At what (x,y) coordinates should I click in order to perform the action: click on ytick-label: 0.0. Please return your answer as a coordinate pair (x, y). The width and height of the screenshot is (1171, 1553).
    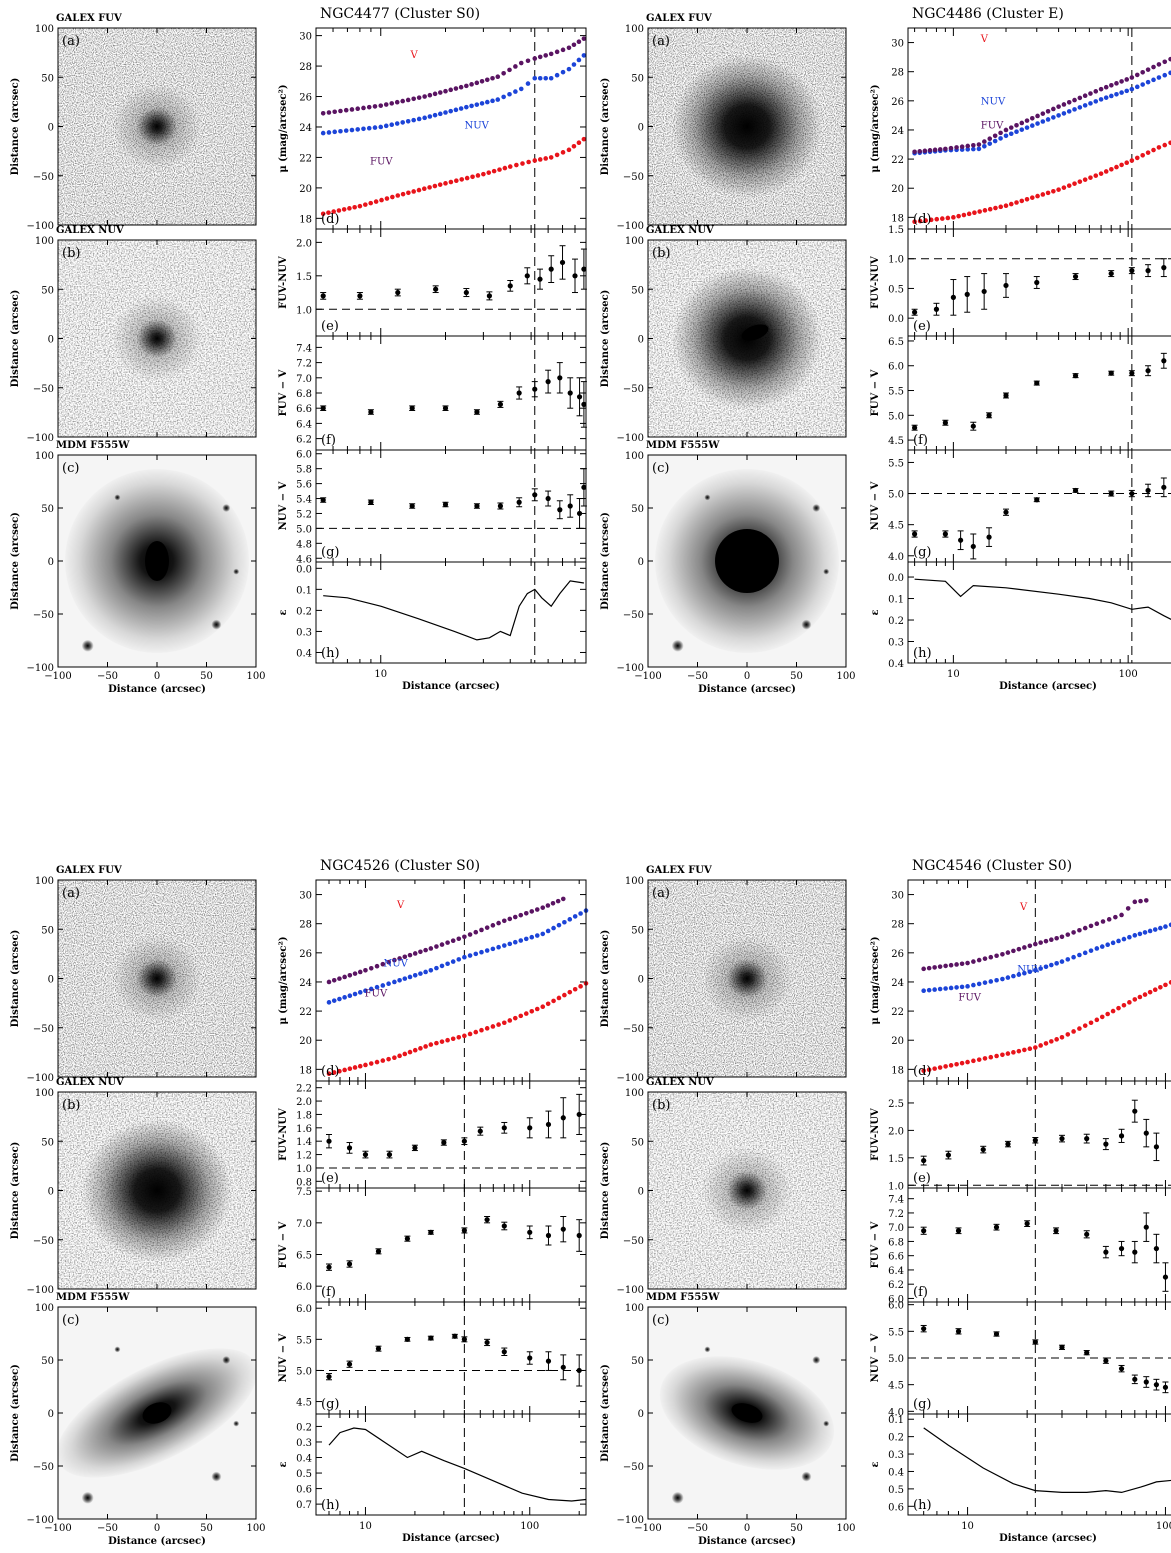
    Looking at the image, I should click on (896, 578).